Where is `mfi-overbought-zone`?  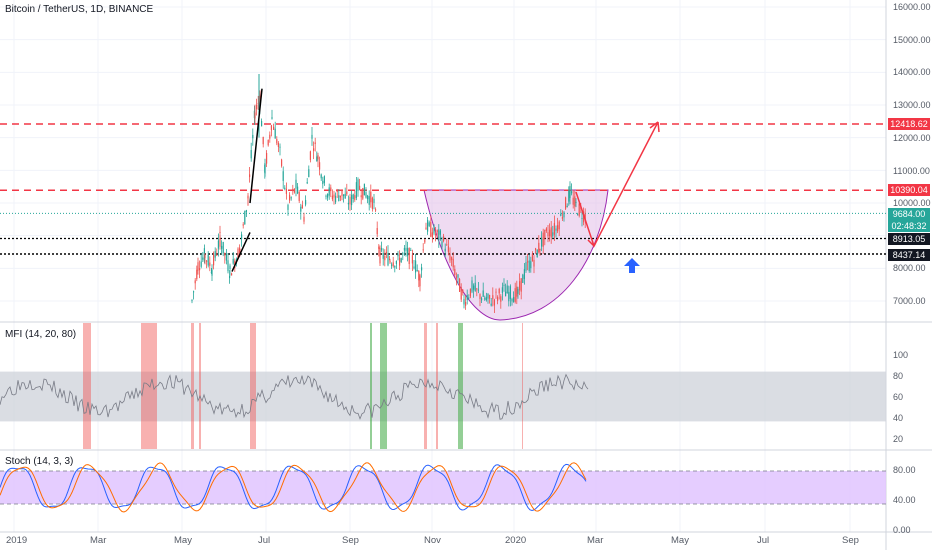 mfi-overbought-zone is located at coordinates (253, 386).